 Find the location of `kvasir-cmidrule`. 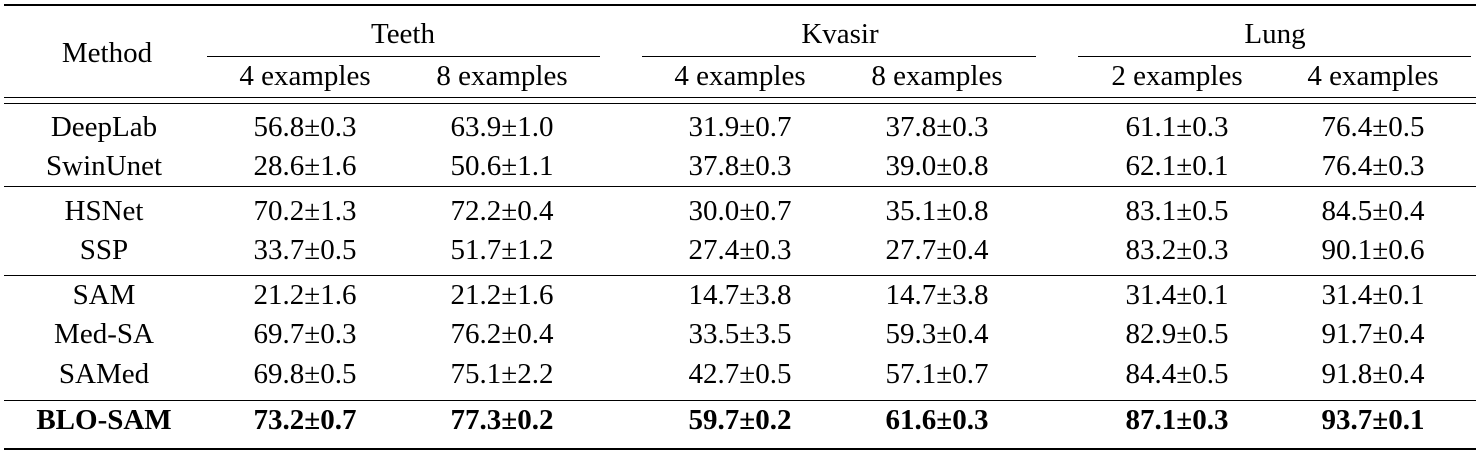

kvasir-cmidrule is located at coordinates (839, 57).